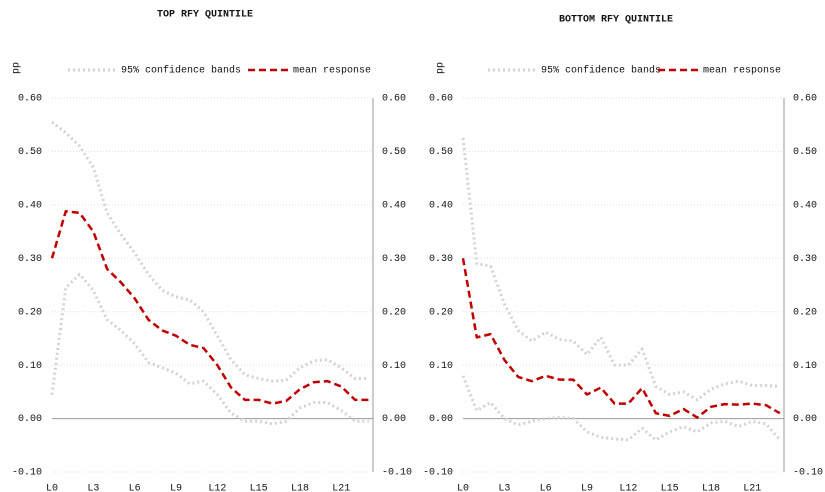 The width and height of the screenshot is (825, 492). Describe the element at coordinates (205, 15) in the screenshot. I see `chart-title: TOP RFY QUINTILE` at that location.